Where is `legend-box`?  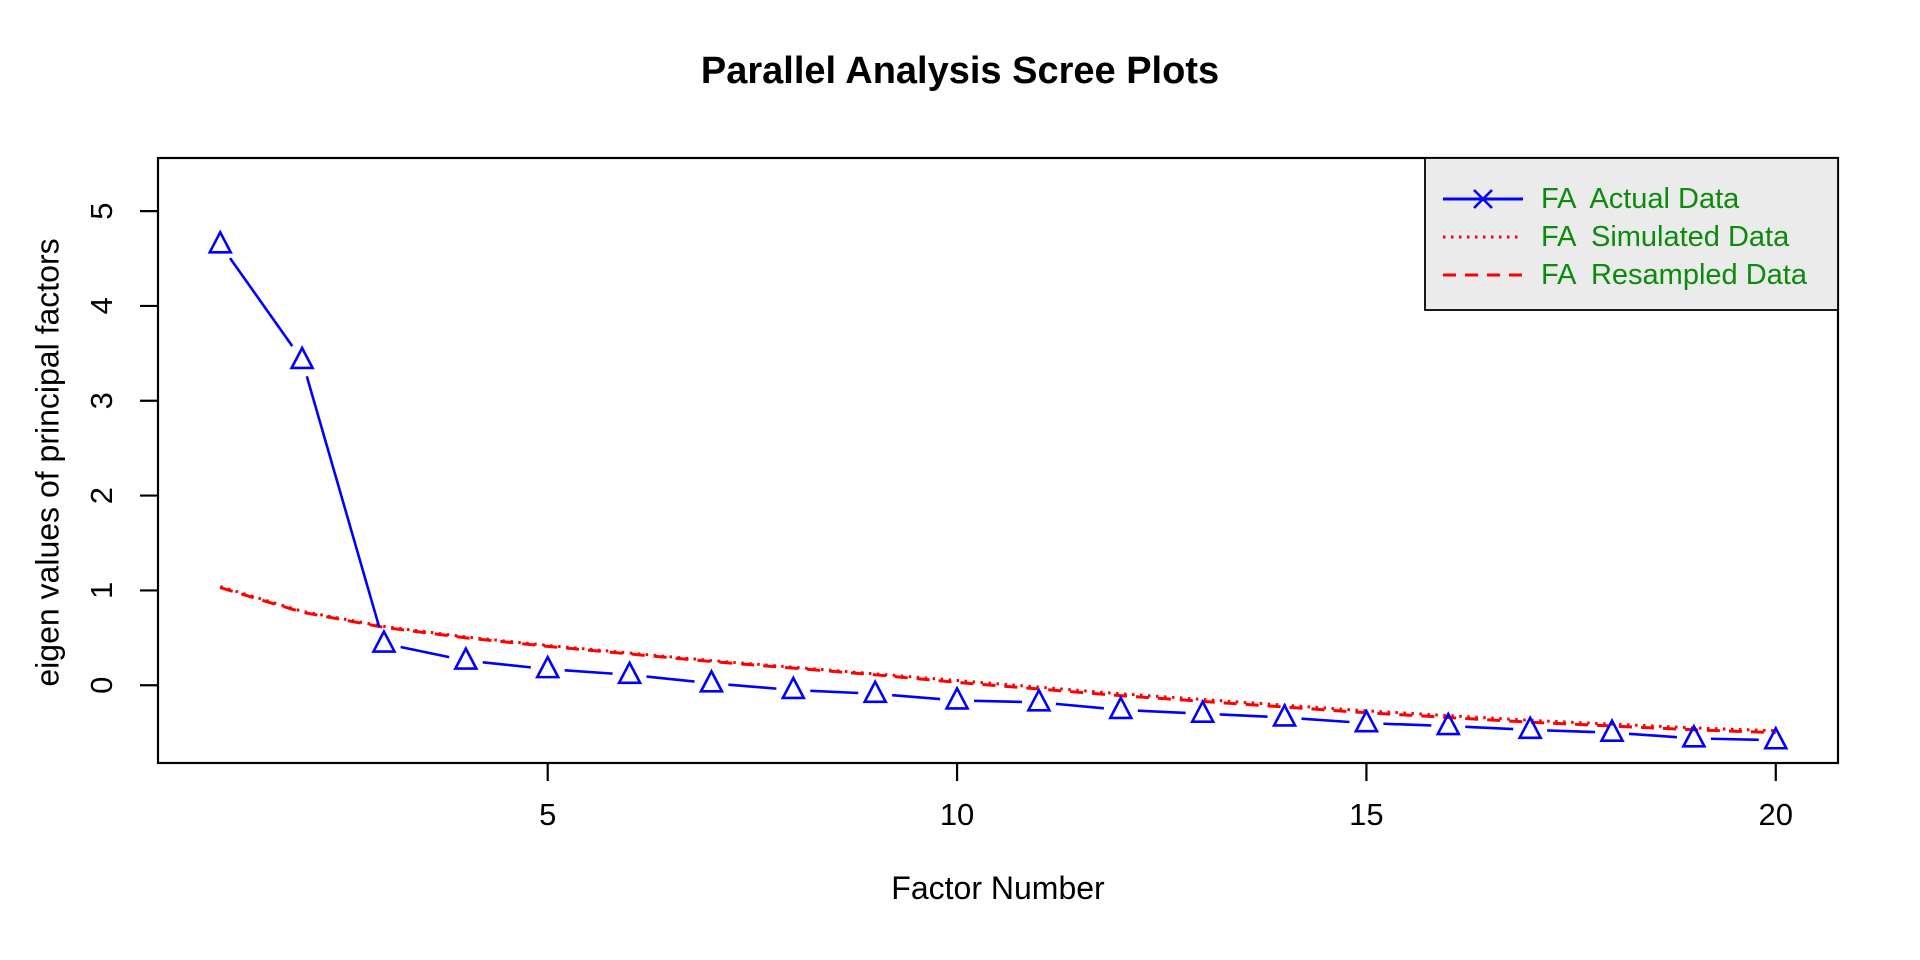
legend-box is located at coordinates (1631, 234).